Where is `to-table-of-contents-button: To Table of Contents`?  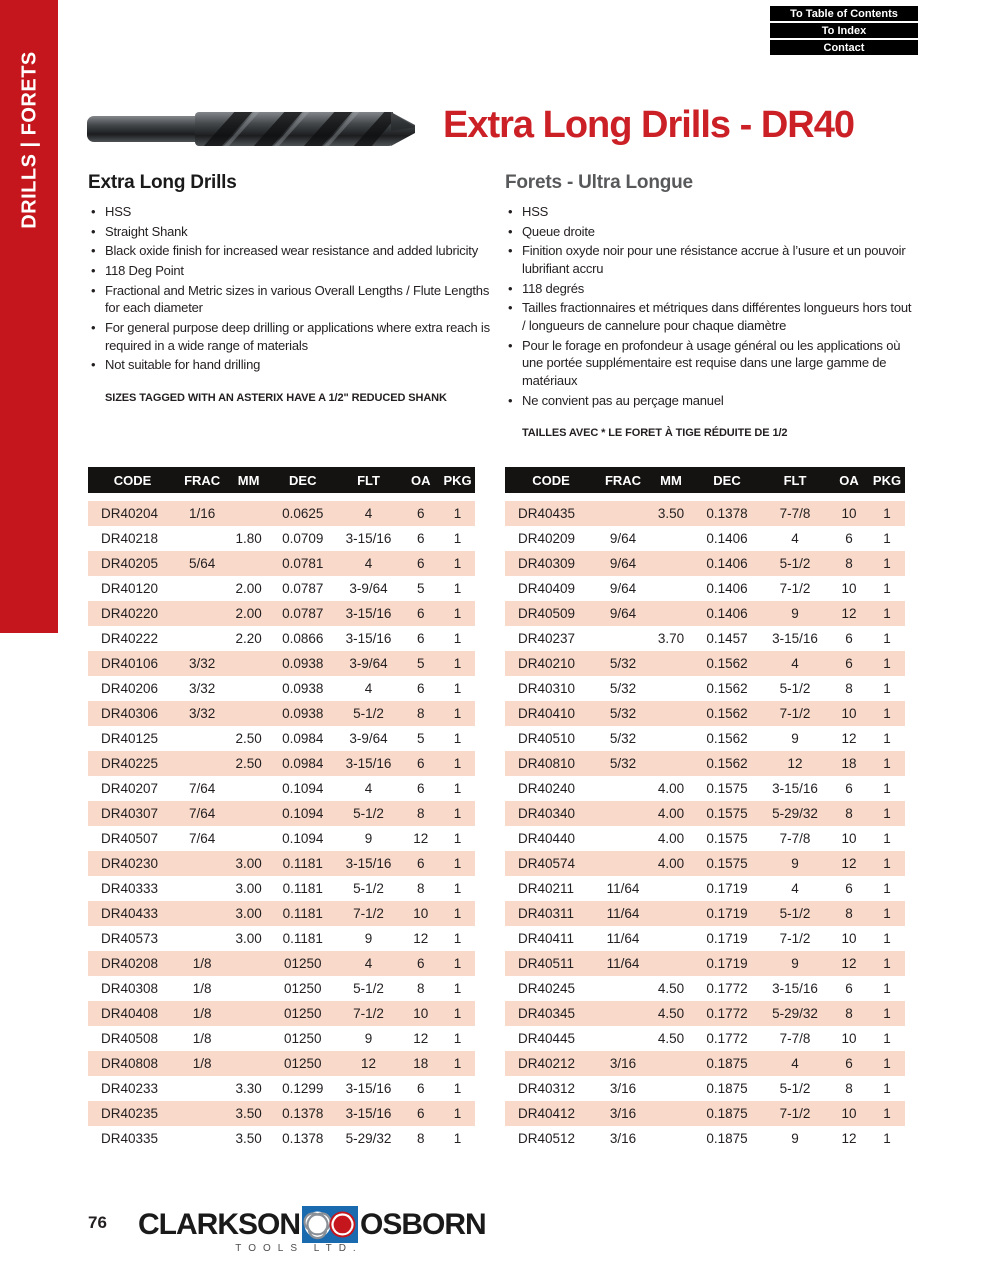 to-table-of-contents-button: To Table of Contents is located at coordinates (844, 13).